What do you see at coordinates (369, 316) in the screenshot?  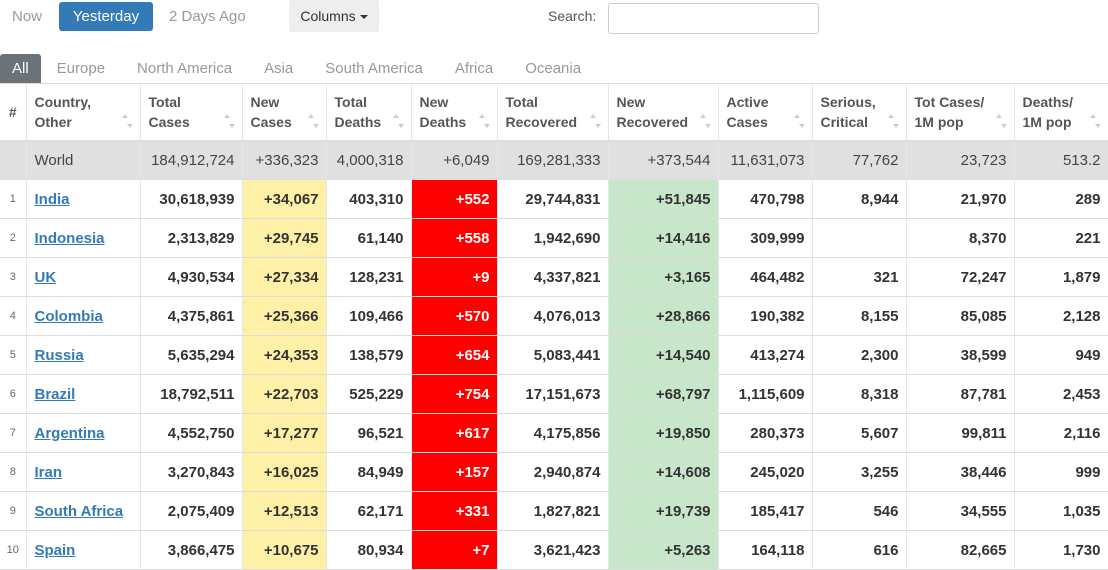 I see `cell: 109,466` at bounding box center [369, 316].